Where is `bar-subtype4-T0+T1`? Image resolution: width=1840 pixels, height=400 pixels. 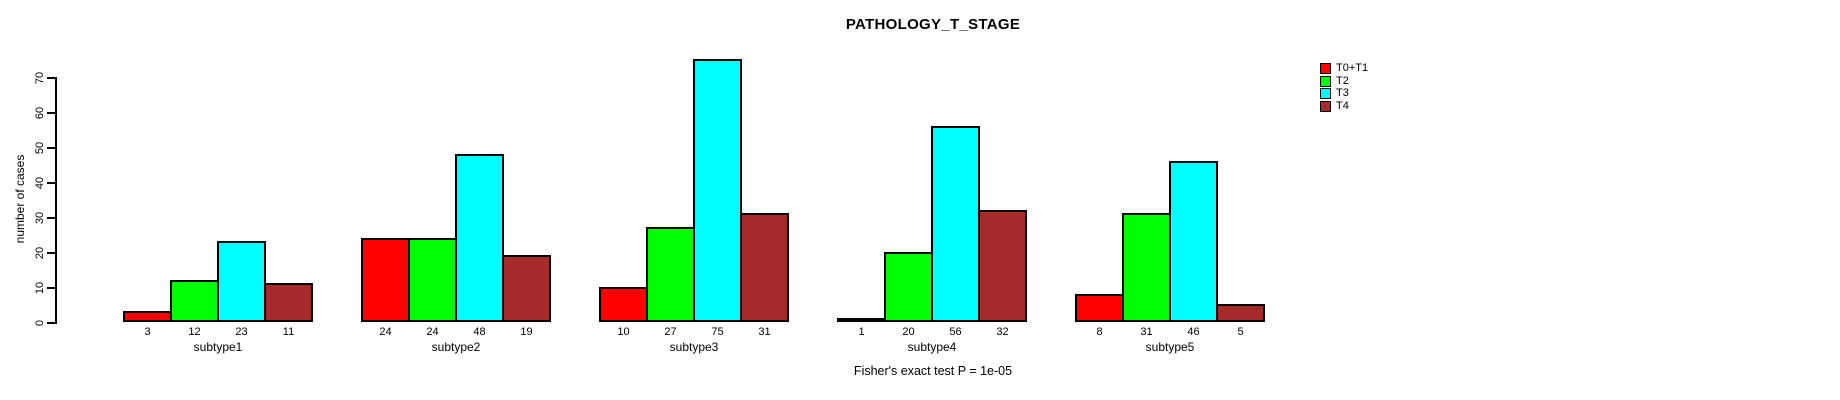
bar-subtype4-T0+T1 is located at coordinates (861, 320).